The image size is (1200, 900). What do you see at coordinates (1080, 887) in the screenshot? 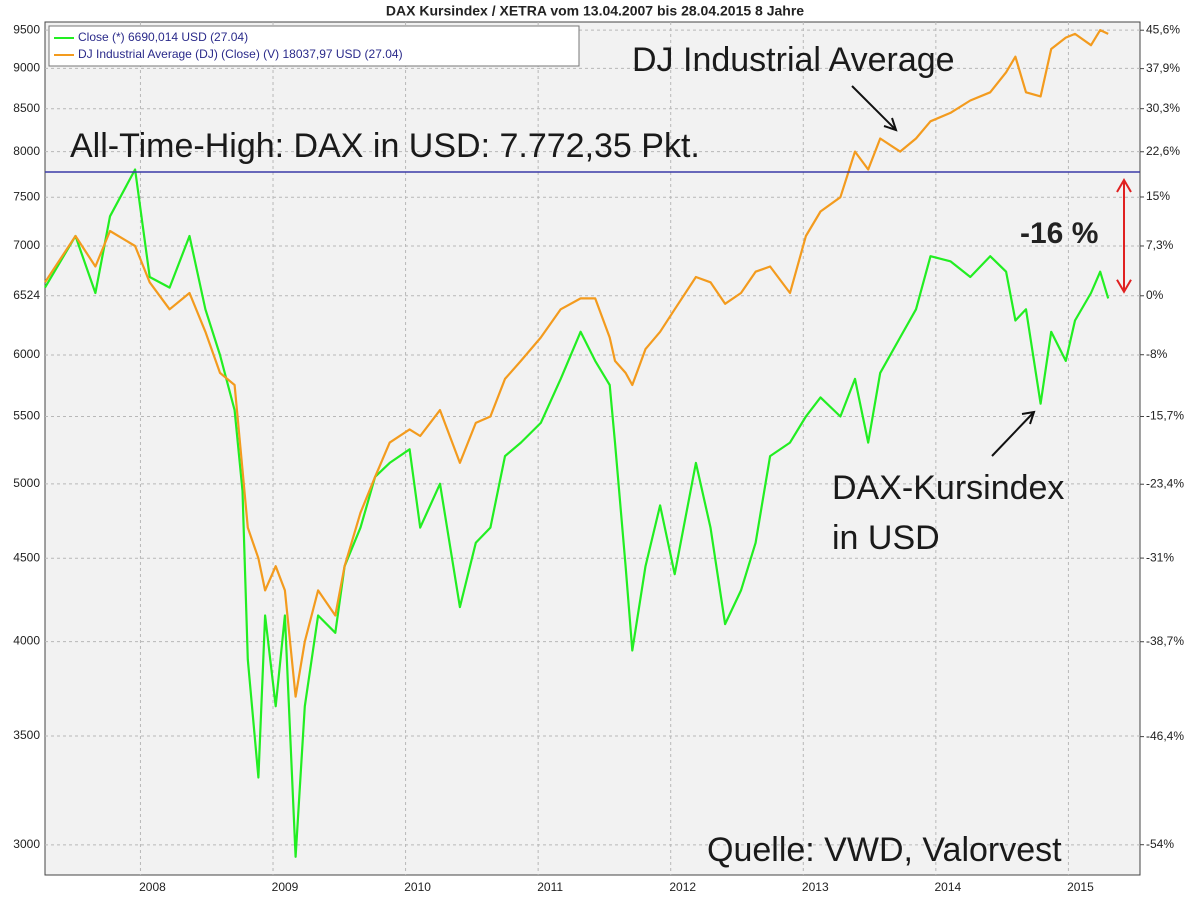
I see `x-tick-label: 2015` at bounding box center [1080, 887].